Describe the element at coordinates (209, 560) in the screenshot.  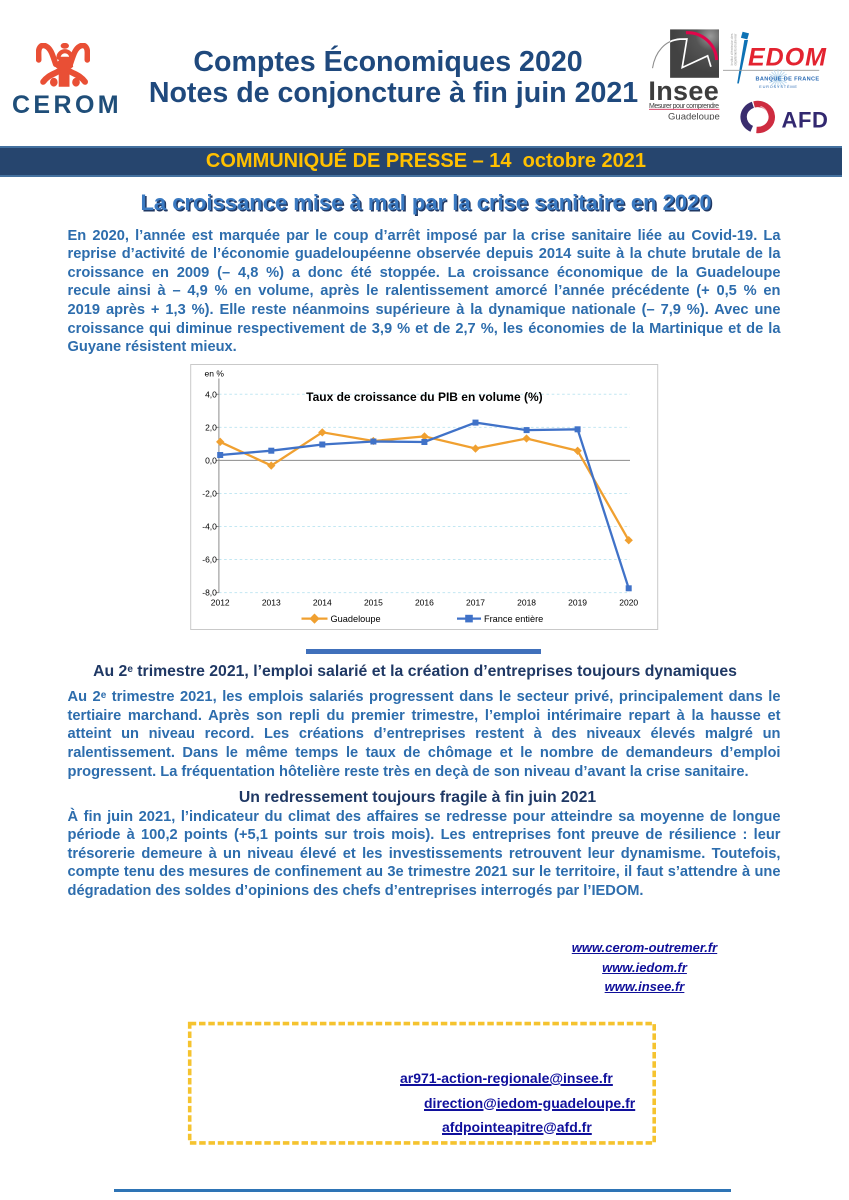
I see `svg-text: -6,0` at that location.